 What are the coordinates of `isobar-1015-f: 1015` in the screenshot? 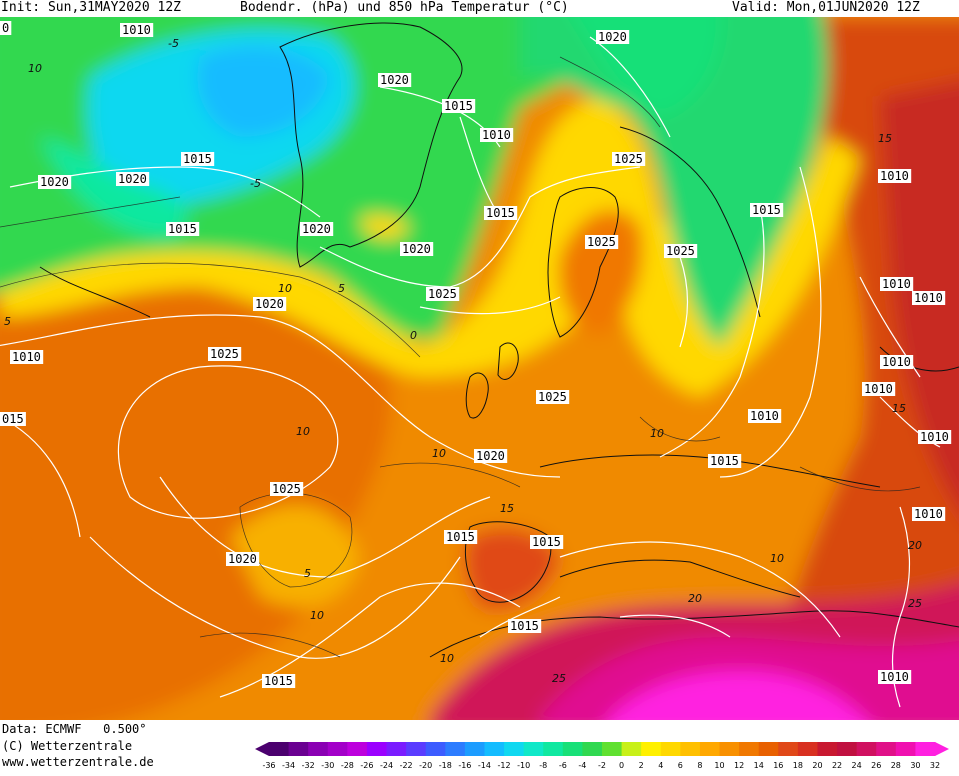 It's located at (547, 542).